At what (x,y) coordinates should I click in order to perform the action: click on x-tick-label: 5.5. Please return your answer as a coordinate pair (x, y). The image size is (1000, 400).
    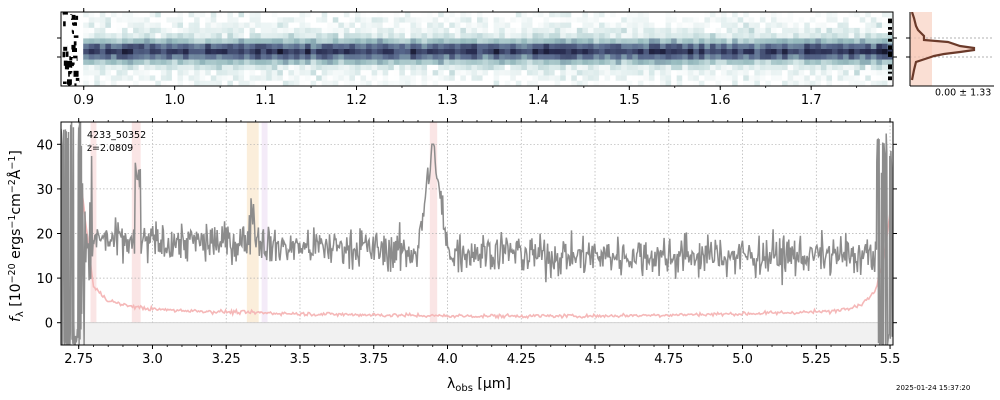
    Looking at the image, I should click on (890, 359).